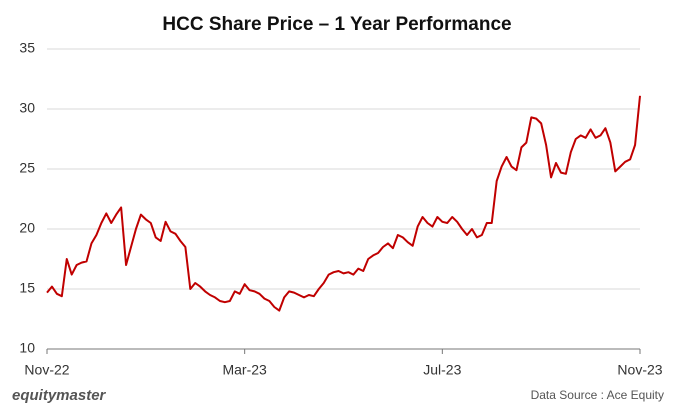 The height and width of the screenshot is (410, 675). What do you see at coordinates (27, 48) in the screenshot?
I see `y-tick-label: 35` at bounding box center [27, 48].